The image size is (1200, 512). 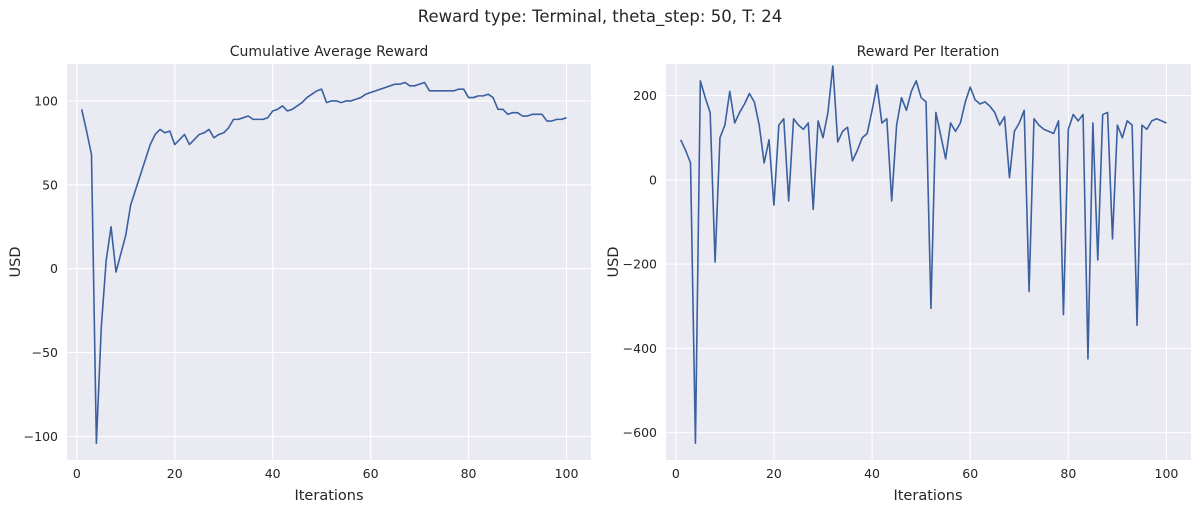 I want to click on panel-title: Reward Per Iteration, so click(x=928, y=52).